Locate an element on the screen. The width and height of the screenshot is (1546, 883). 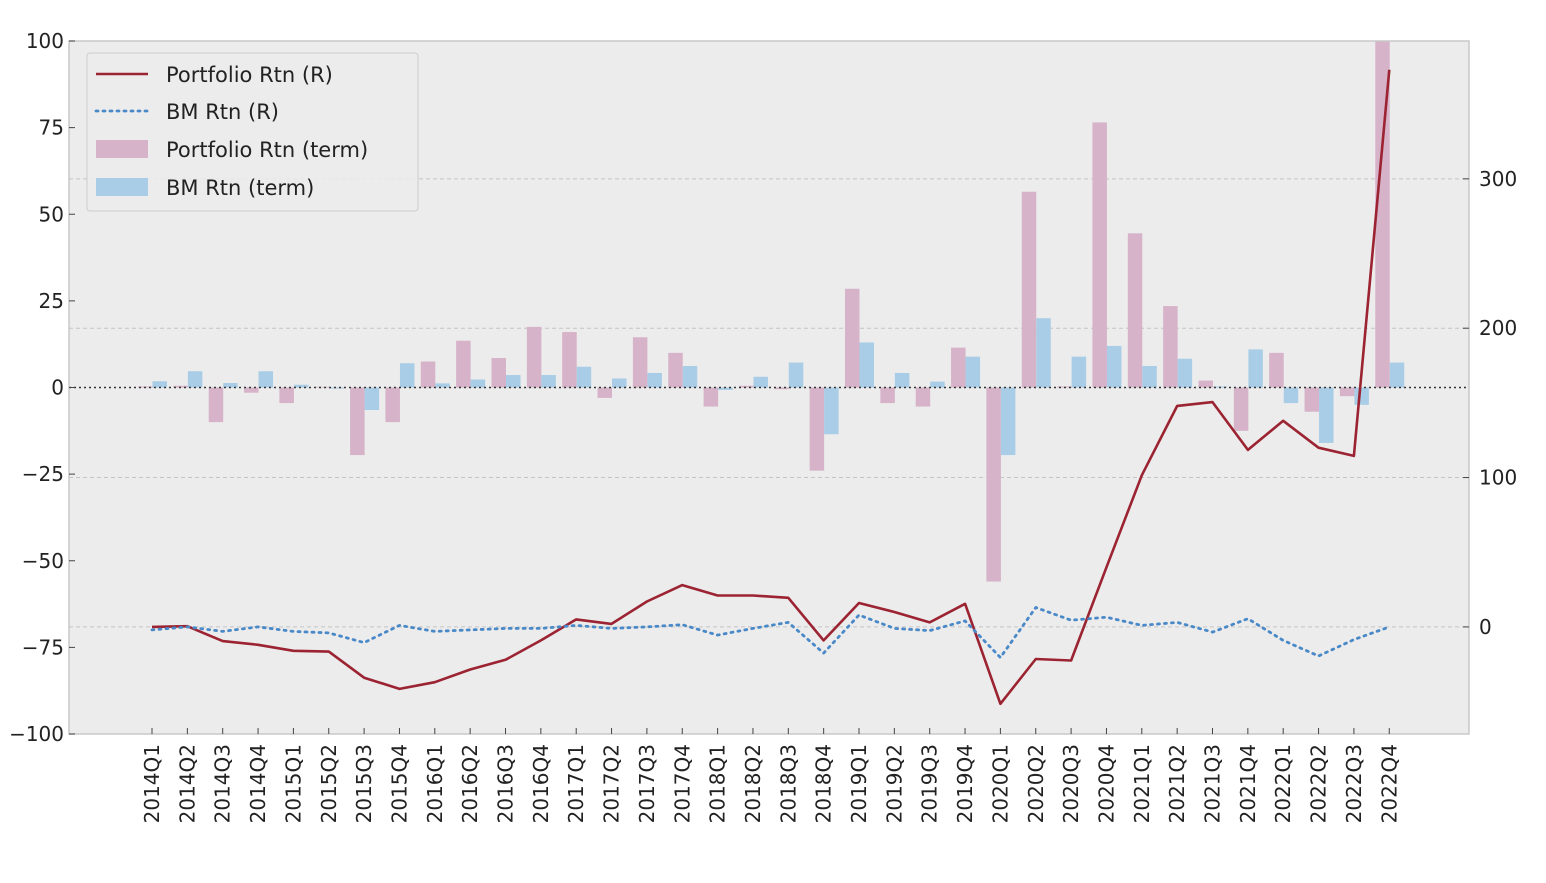
portfolio-bar-2014Q3 is located at coordinates (216, 405).